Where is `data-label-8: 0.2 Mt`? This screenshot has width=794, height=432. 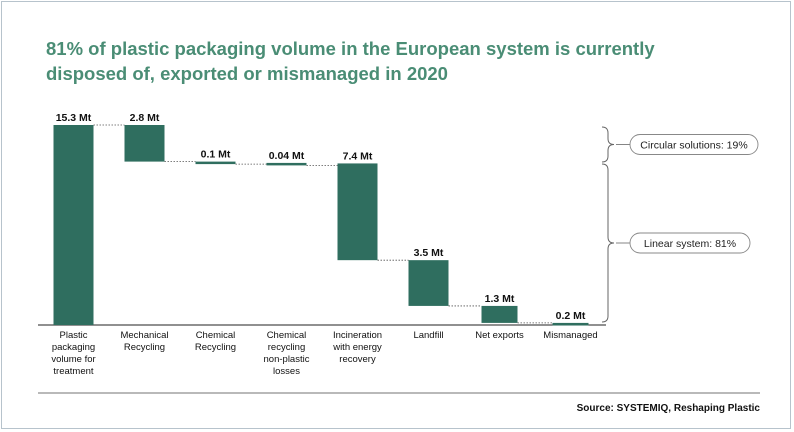
data-label-8: 0.2 Mt is located at coordinates (571, 316).